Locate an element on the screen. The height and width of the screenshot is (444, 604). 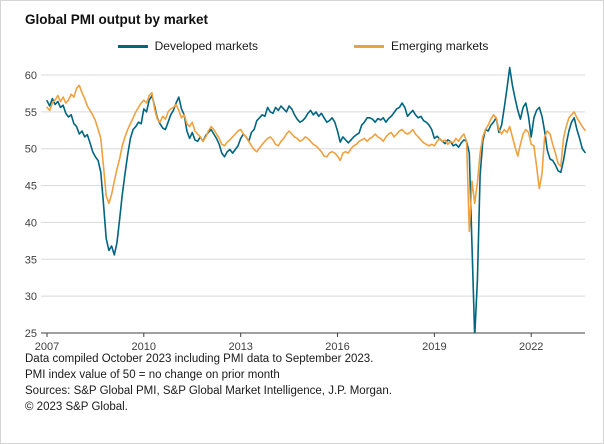
y-axis-tick-label: 45 is located at coordinates (31, 187).